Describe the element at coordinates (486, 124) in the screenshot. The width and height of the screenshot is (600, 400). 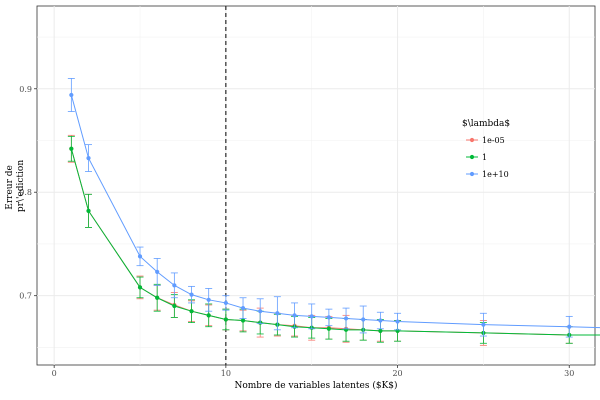
I see `legend-title: $\lambda$` at that location.